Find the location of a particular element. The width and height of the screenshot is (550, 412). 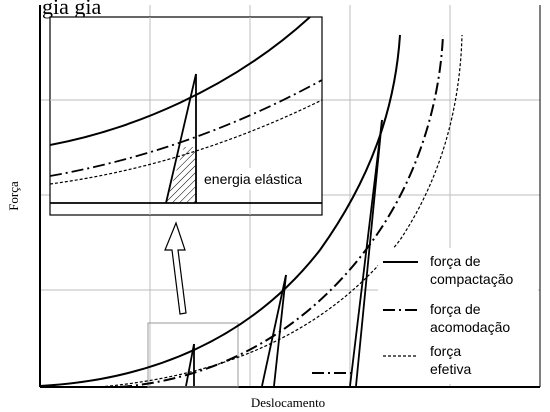

inset-label-bg is located at coordinates (260, 179).